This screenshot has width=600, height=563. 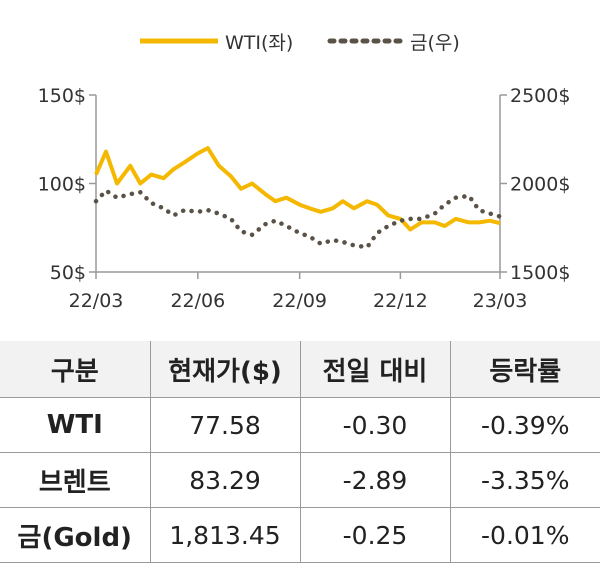 What do you see at coordinates (540, 96) in the screenshot?
I see `y-right-tick-label: 2500$` at bounding box center [540, 96].